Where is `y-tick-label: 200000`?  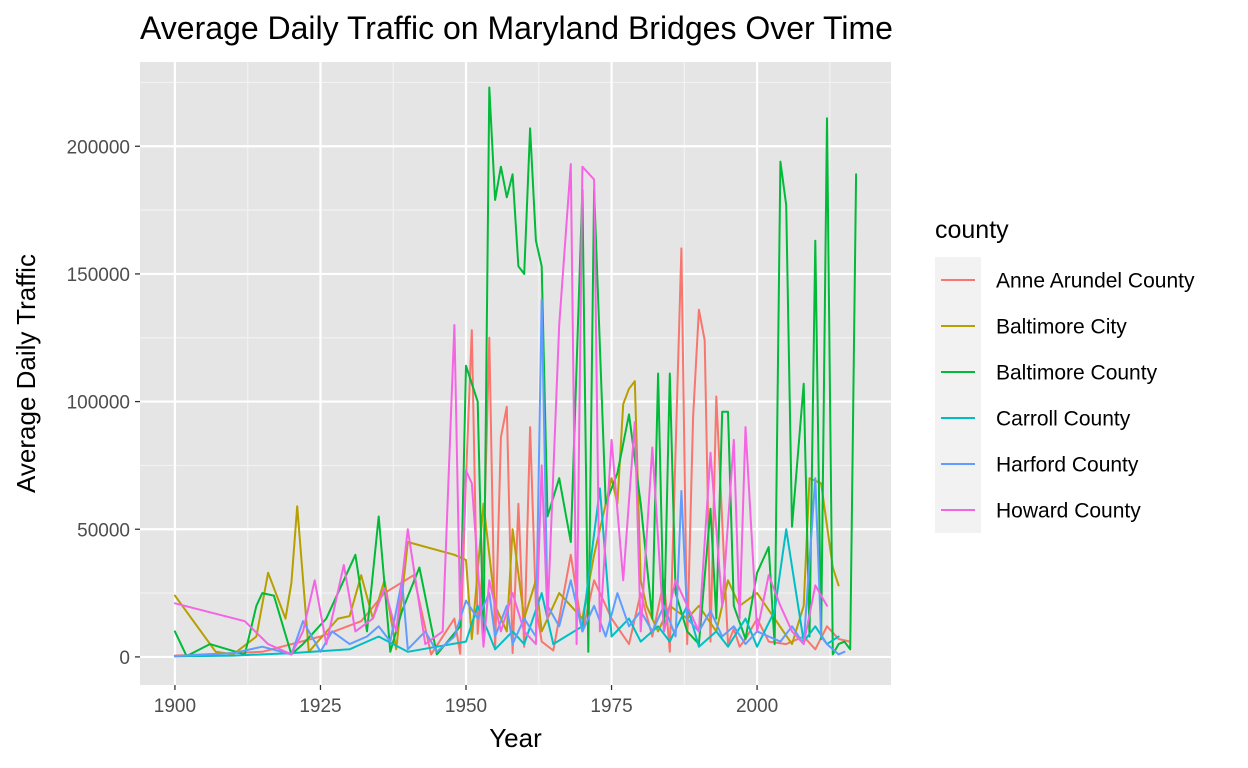 y-tick-label: 200000 is located at coordinates (98, 147).